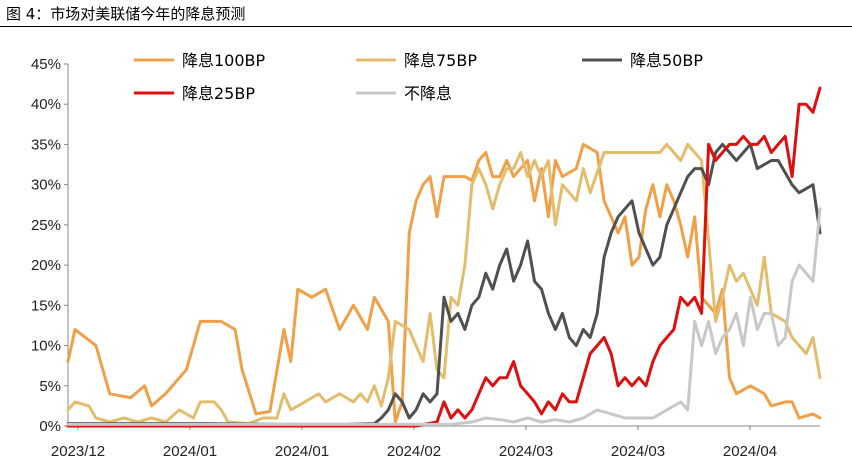 Image resolution: width=852 pixels, height=465 pixels. Describe the element at coordinates (50, 426) in the screenshot. I see `y-tick-label: 0%` at that location.